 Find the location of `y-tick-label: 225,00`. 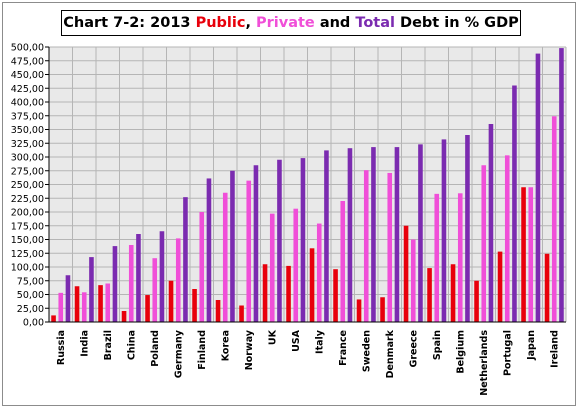

y-tick-label: 225,00 is located at coordinates (27, 199).